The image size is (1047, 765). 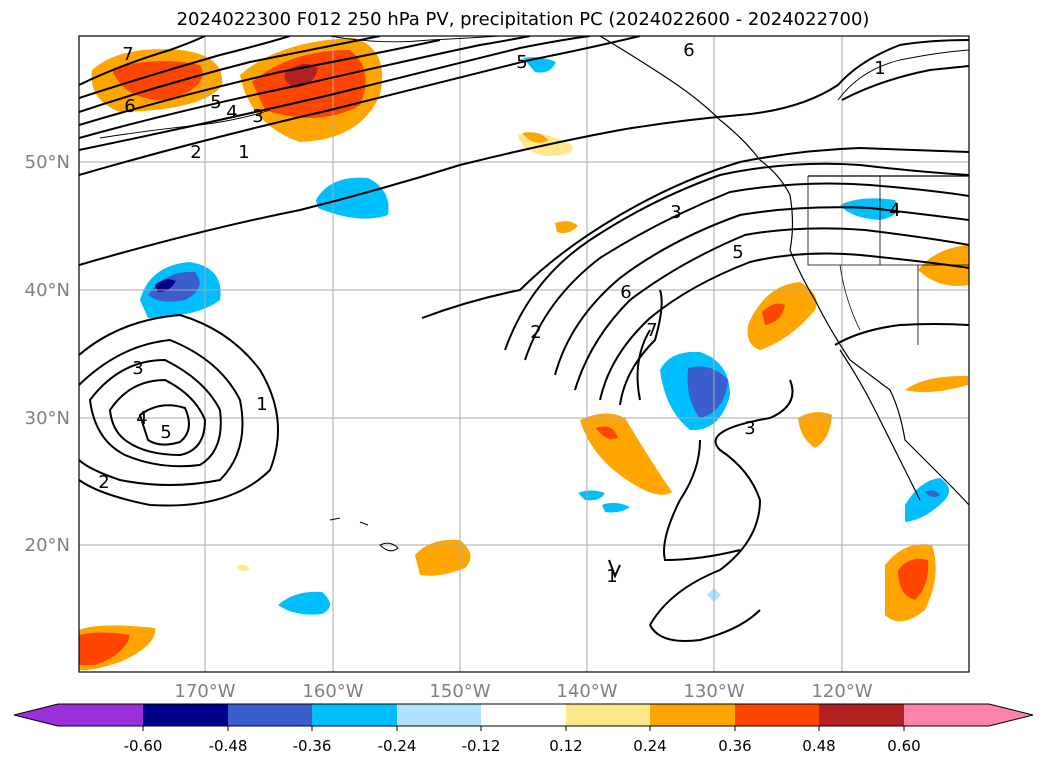 I want to click on precip-negative-peak, so click(x=165, y=285).